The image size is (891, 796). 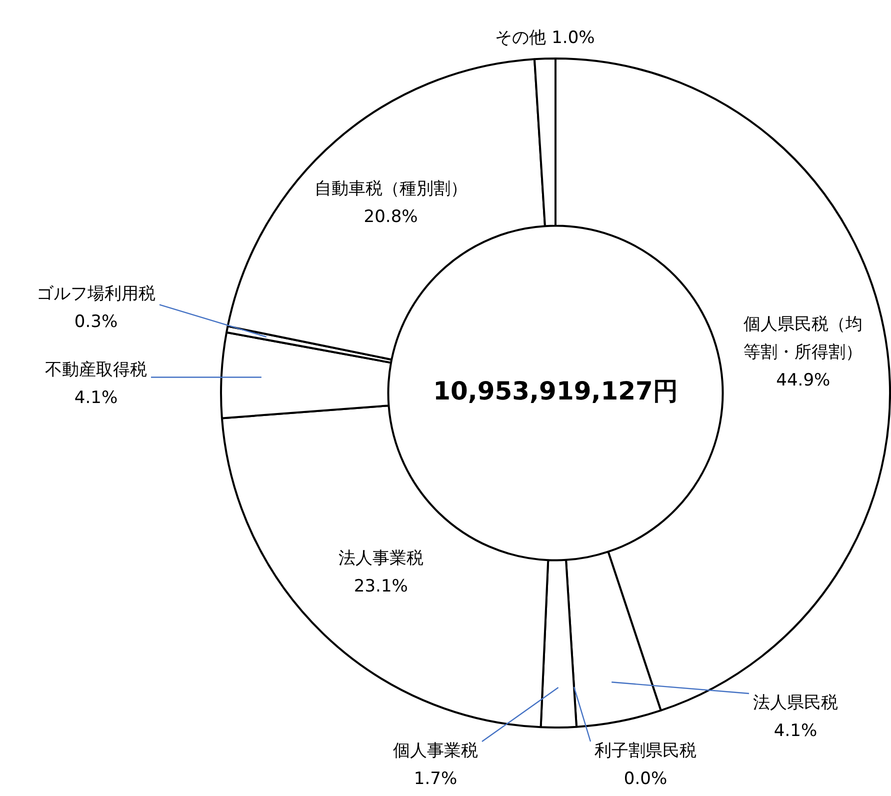 What do you see at coordinates (646, 778) in the screenshot?
I see `text: 0.0%` at bounding box center [646, 778].